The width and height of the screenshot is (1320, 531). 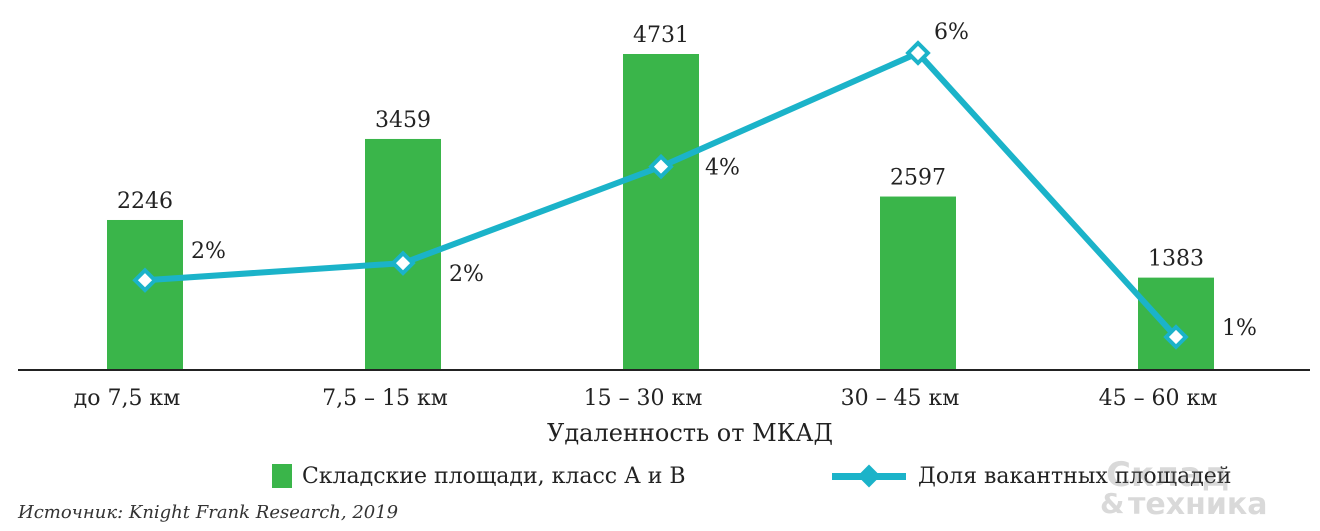 I want to click on x-axis-title: Удаленность от МКАД, so click(x=690, y=433).